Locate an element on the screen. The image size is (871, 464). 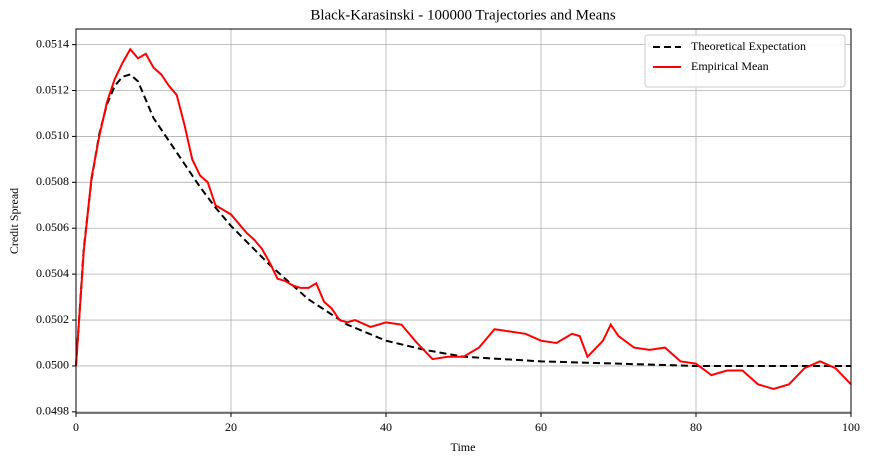
y-tick-label: 0.0502 is located at coordinates (52, 319).